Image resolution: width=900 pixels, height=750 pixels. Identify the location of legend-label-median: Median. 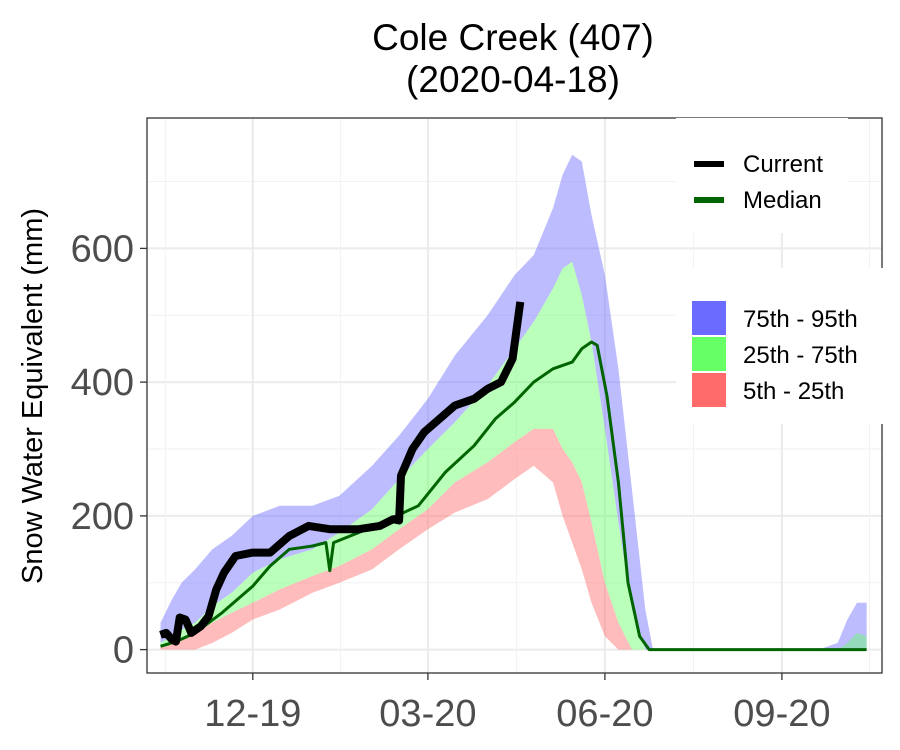
(782, 200).